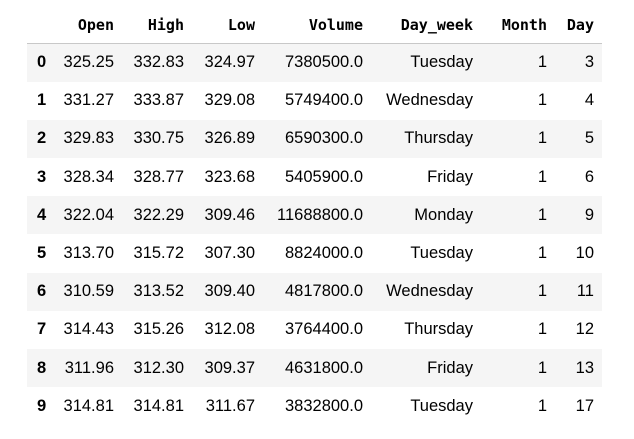  Describe the element at coordinates (229, 367) in the screenshot. I see `cell-low: 309.37` at that location.